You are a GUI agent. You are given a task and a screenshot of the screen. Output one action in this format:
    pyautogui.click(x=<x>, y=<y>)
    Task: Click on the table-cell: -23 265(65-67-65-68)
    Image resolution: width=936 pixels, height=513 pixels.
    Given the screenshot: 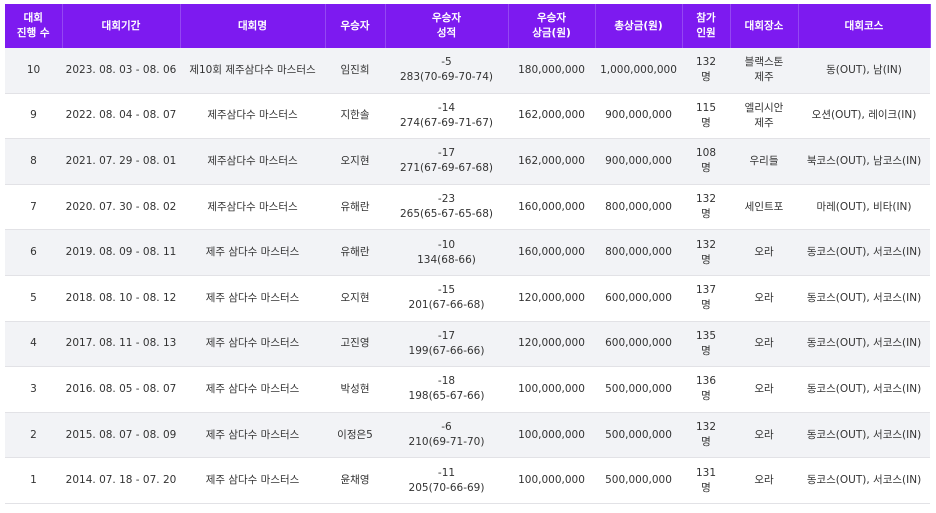 What is the action you would take?
    pyautogui.click(x=446, y=207)
    